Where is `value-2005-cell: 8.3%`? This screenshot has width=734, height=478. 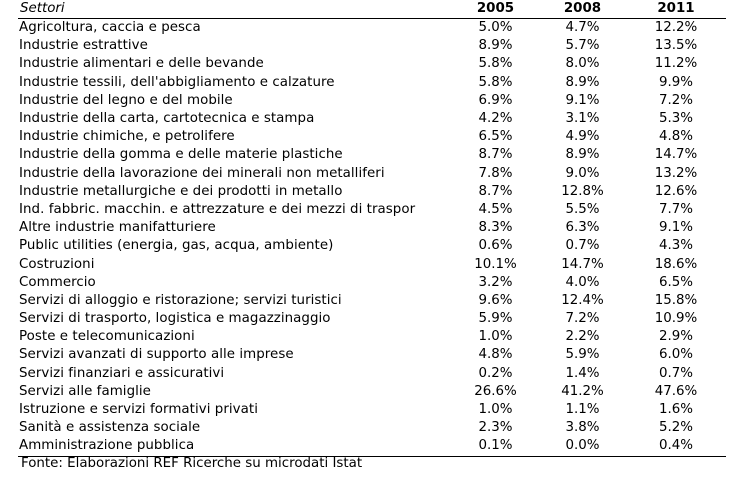 value-2005-cell: 8.3% is located at coordinates (495, 228).